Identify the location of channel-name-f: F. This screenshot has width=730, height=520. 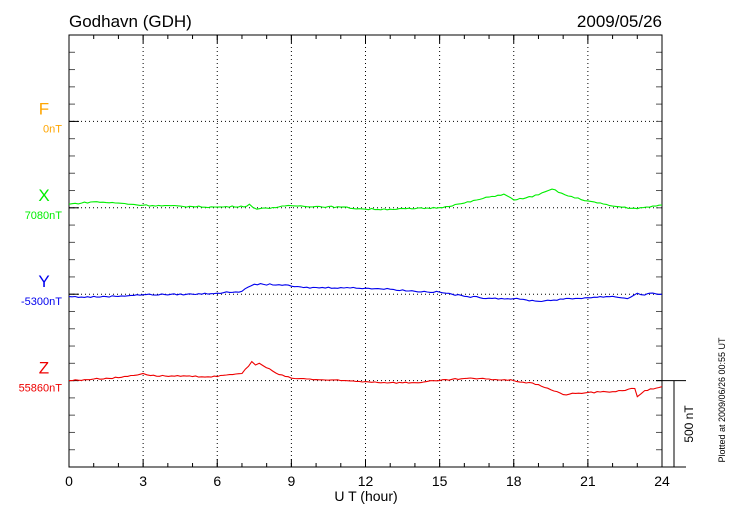
(44, 108).